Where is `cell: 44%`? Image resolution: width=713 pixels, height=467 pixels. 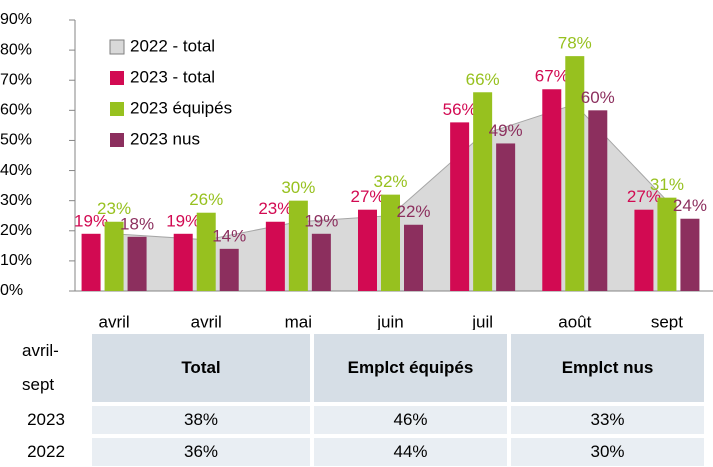
cell: 44% is located at coordinates (410, 452).